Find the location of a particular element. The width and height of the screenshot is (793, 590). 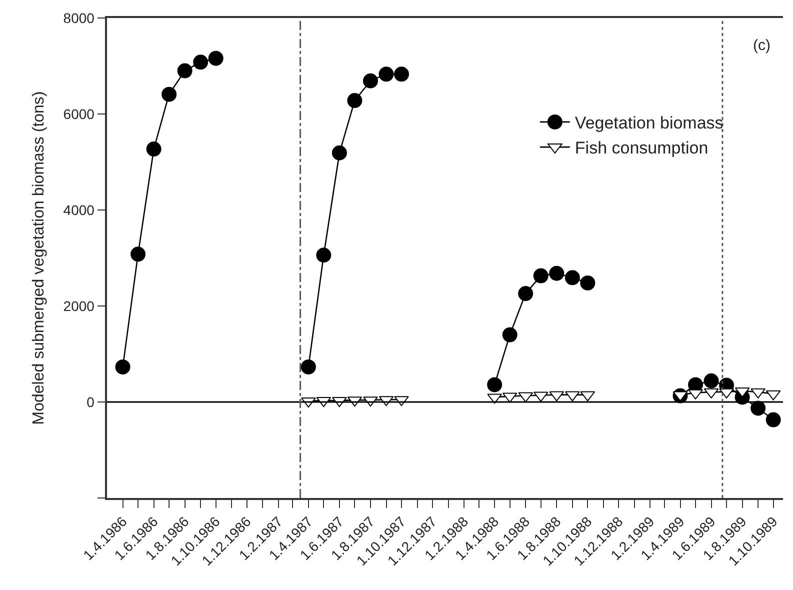

y-tick-label: 6000 is located at coordinates (79, 114).